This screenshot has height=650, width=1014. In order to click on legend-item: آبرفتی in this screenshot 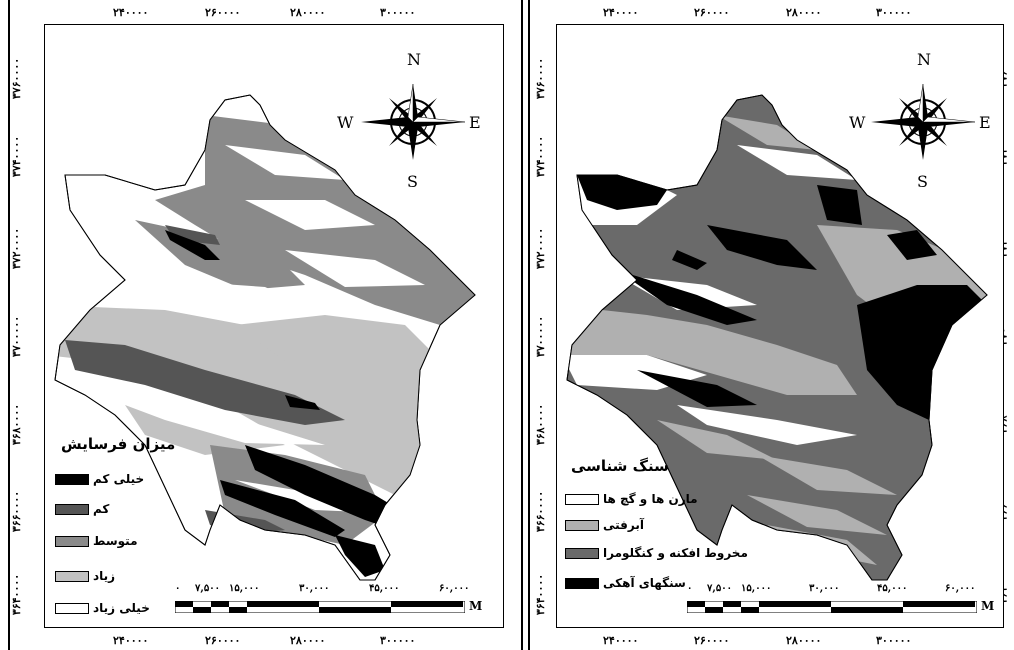, I will do `click(604, 525)`.